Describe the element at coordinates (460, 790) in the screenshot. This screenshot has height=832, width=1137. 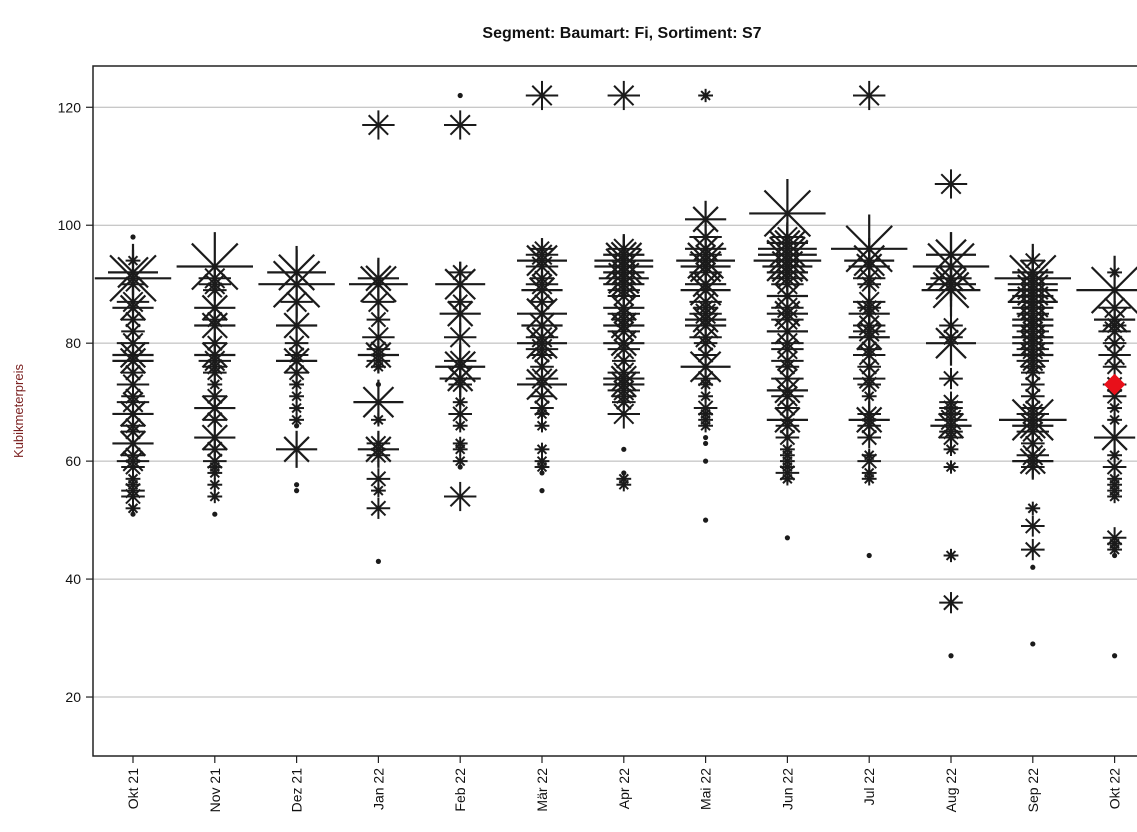
I see `x-tick-label: Feb 22` at that location.